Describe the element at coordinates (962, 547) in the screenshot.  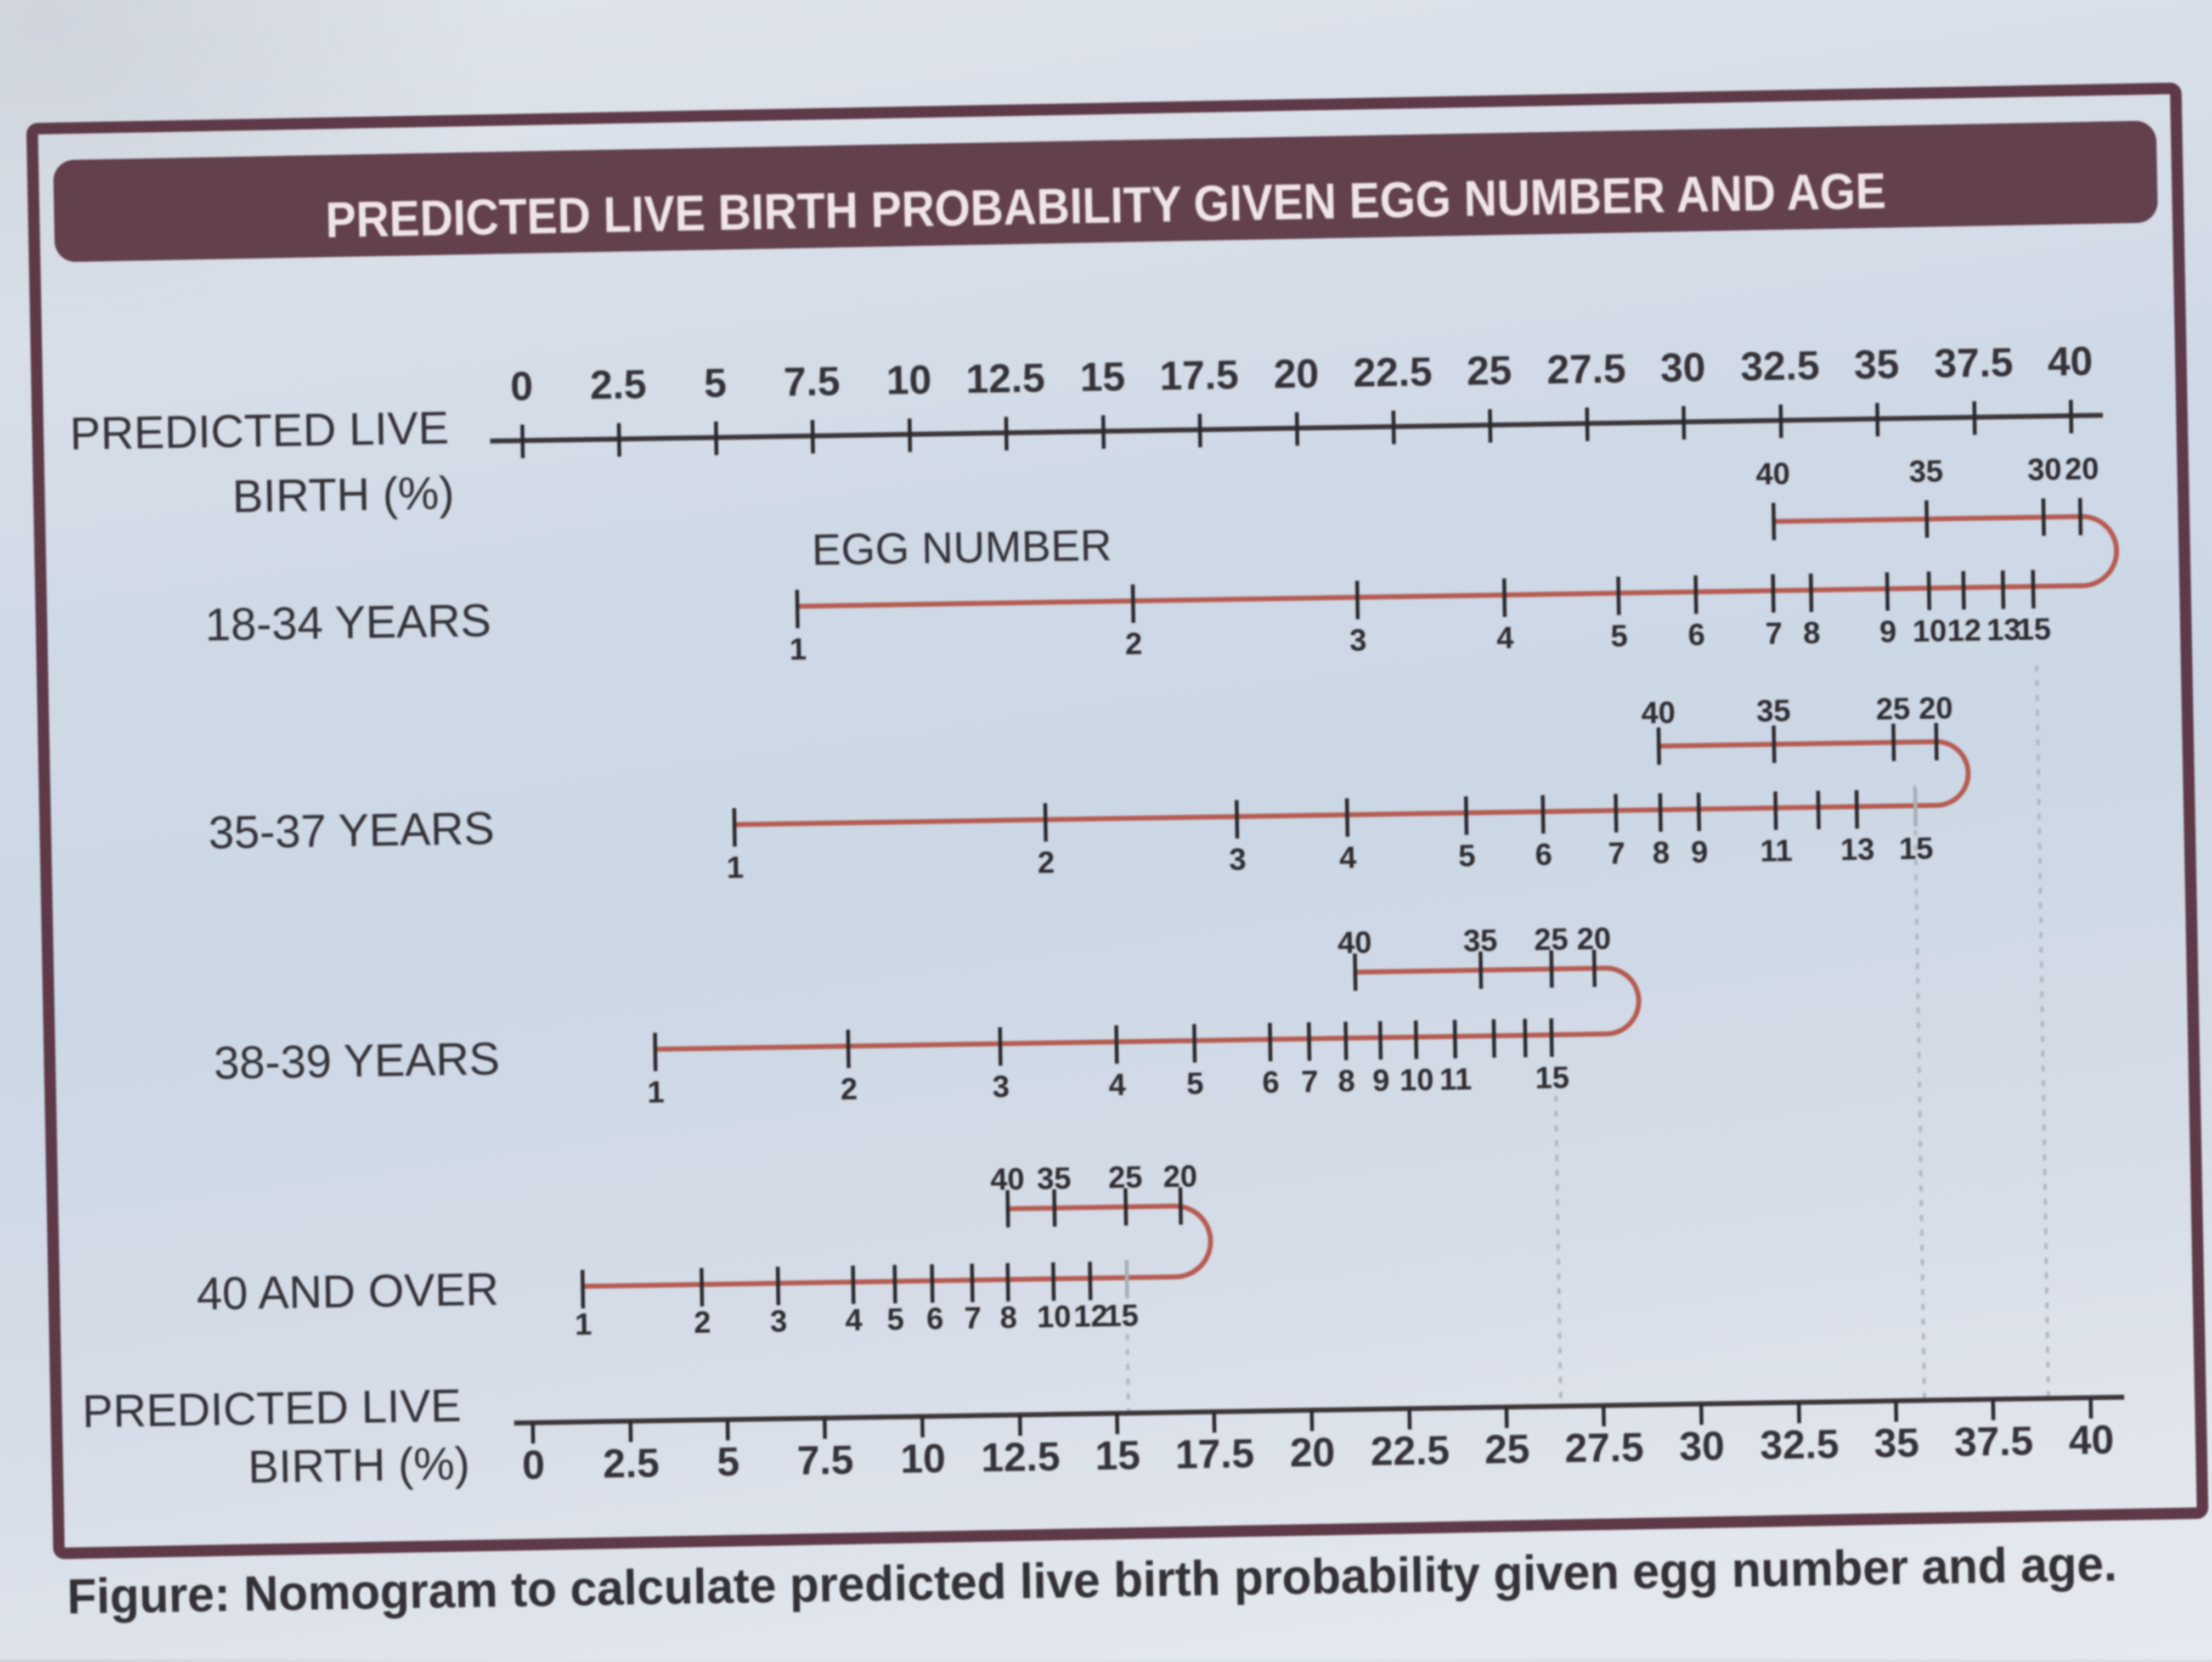
I see `svg-text: EGG NUMBER` at that location.